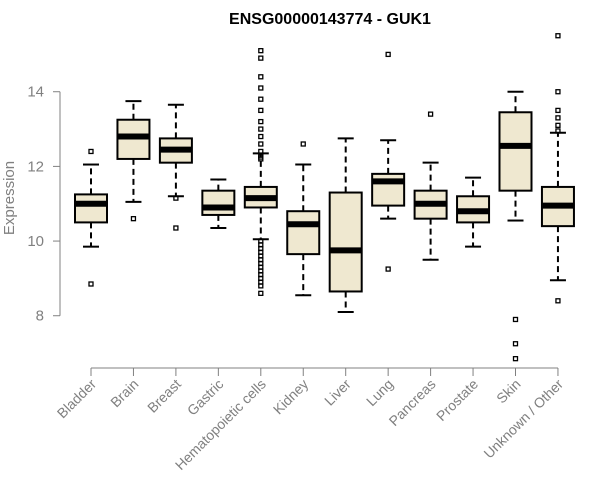 The height and width of the screenshot is (500, 600). What do you see at coordinates (44, 204) in the screenshot?
I see `y-axis: 8 10 12 14` at bounding box center [44, 204].